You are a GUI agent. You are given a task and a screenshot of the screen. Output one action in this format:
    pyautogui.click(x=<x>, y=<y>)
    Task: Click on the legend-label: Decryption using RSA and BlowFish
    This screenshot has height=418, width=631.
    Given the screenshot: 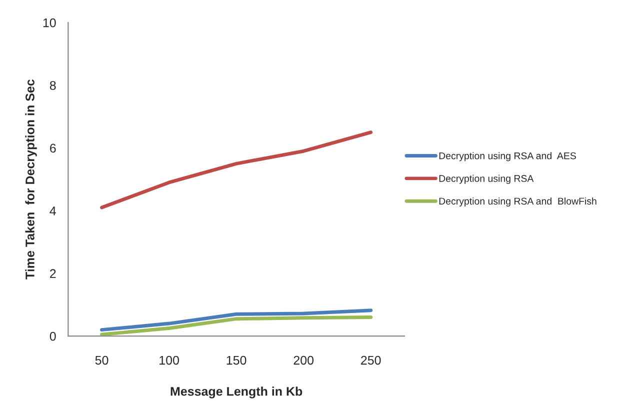 What is the action you would take?
    pyautogui.click(x=517, y=202)
    